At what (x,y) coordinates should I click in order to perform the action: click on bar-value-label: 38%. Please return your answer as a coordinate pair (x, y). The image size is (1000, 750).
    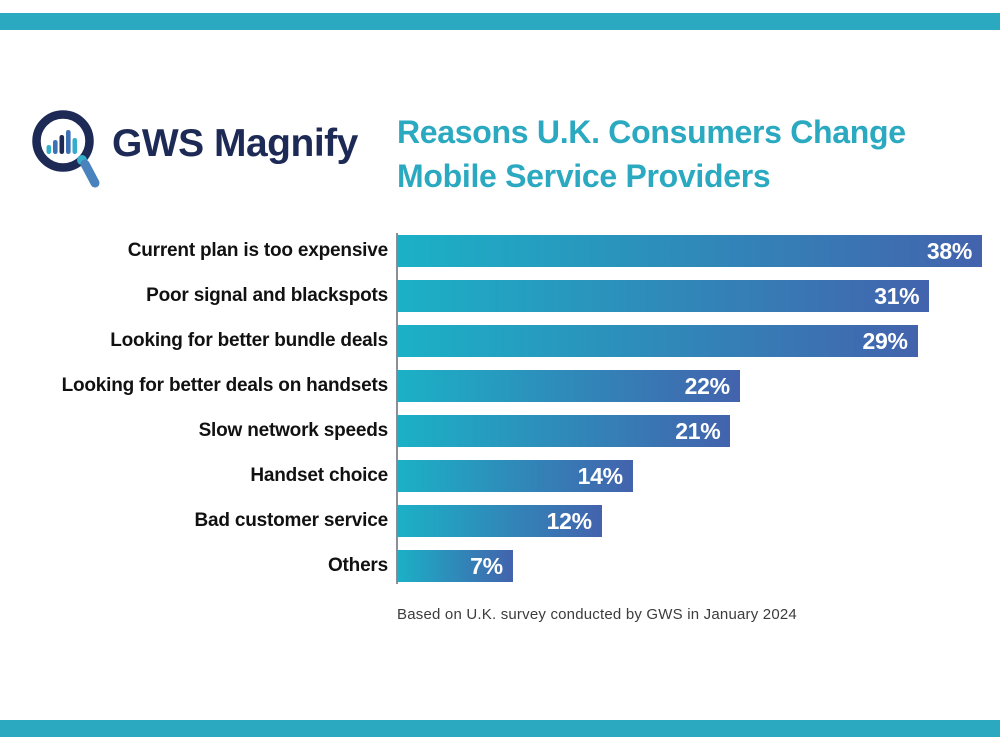
    Looking at the image, I should click on (949, 250).